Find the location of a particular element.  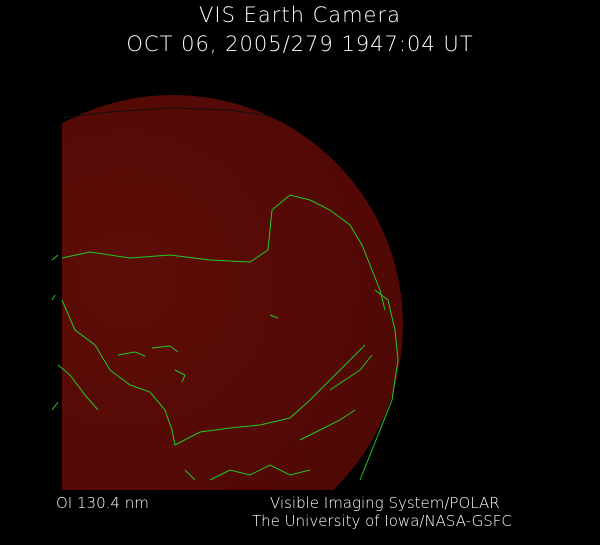

observation-timestamp: OCT 06, 2005/279 1947:04 UT is located at coordinates (300, 44).